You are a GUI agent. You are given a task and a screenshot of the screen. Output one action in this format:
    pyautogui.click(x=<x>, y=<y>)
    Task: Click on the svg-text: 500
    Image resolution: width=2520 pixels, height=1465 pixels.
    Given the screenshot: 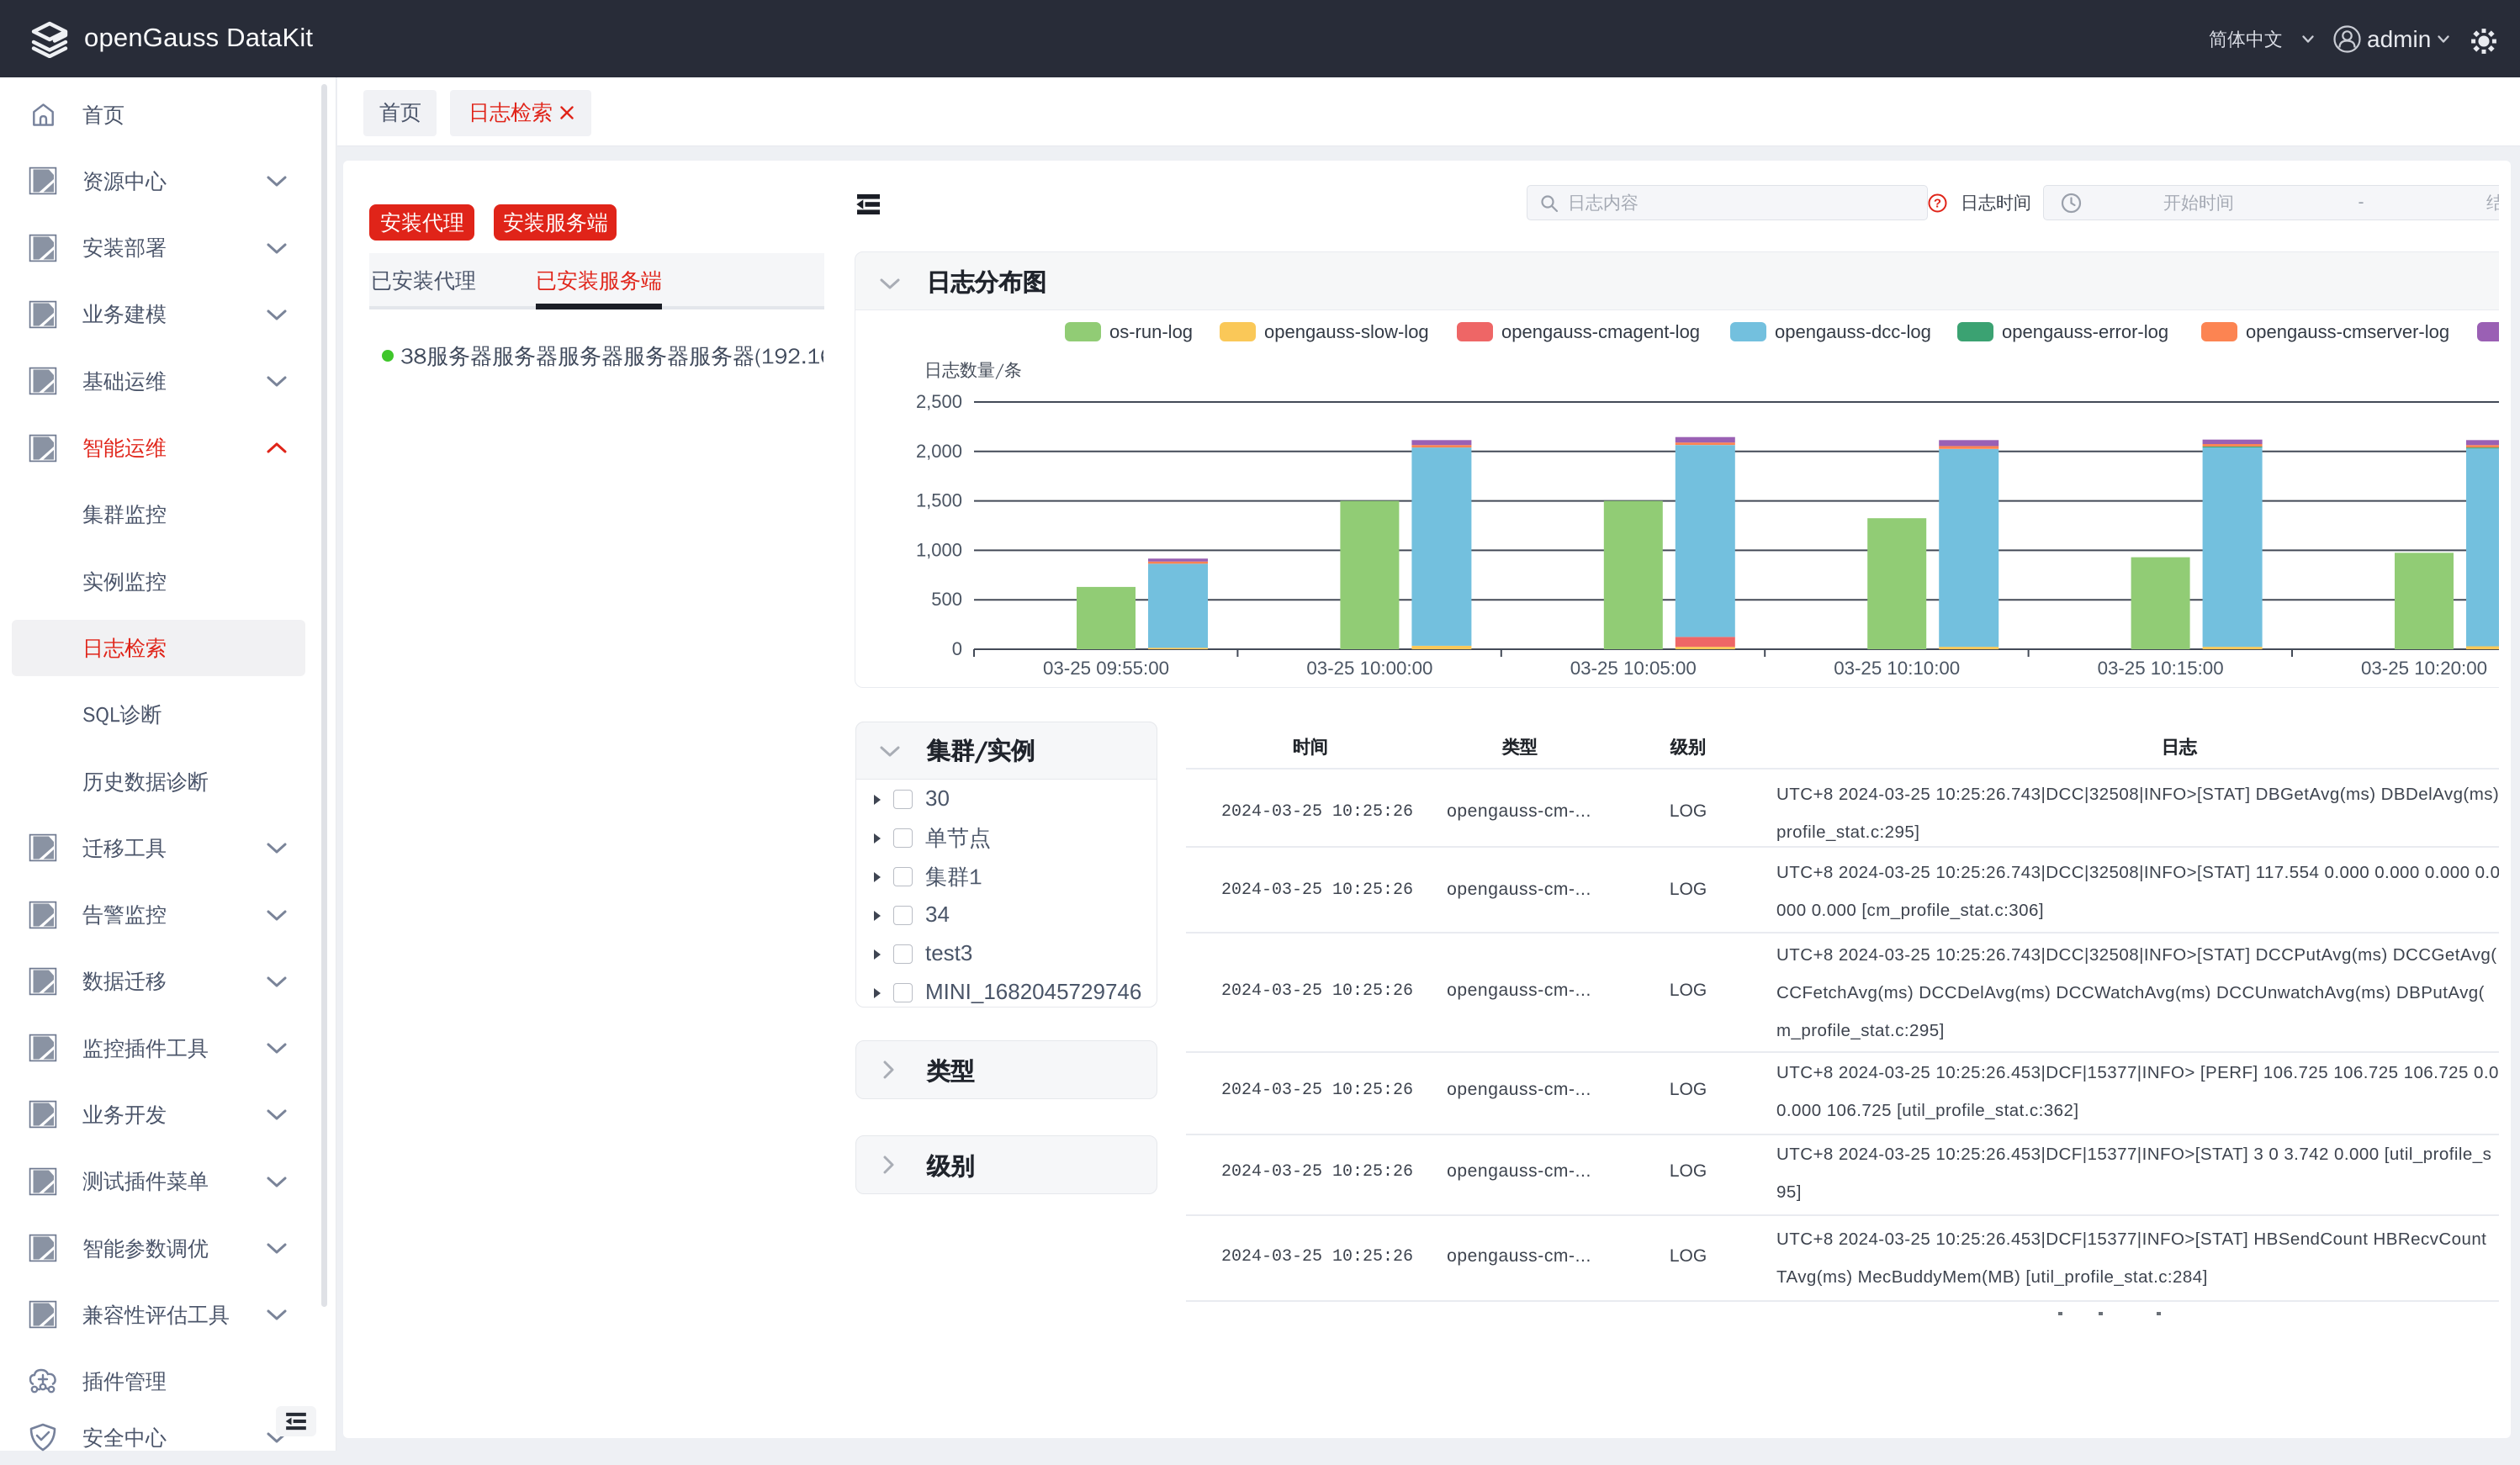 What is the action you would take?
    pyautogui.click(x=946, y=599)
    